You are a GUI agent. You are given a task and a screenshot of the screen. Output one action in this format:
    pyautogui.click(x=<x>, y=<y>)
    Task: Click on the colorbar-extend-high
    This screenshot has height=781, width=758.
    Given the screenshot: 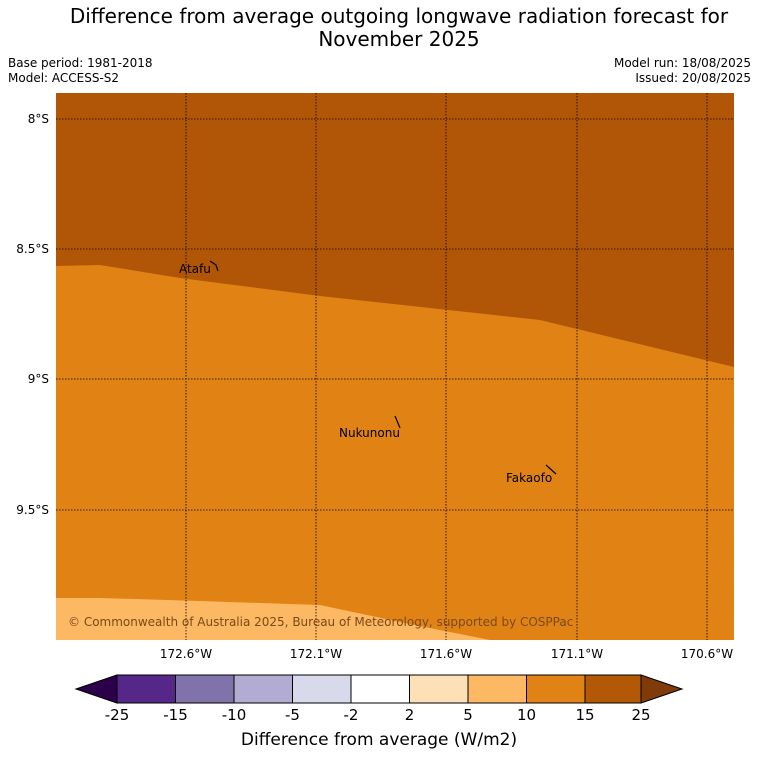 What is the action you would take?
    pyautogui.click(x=662, y=689)
    